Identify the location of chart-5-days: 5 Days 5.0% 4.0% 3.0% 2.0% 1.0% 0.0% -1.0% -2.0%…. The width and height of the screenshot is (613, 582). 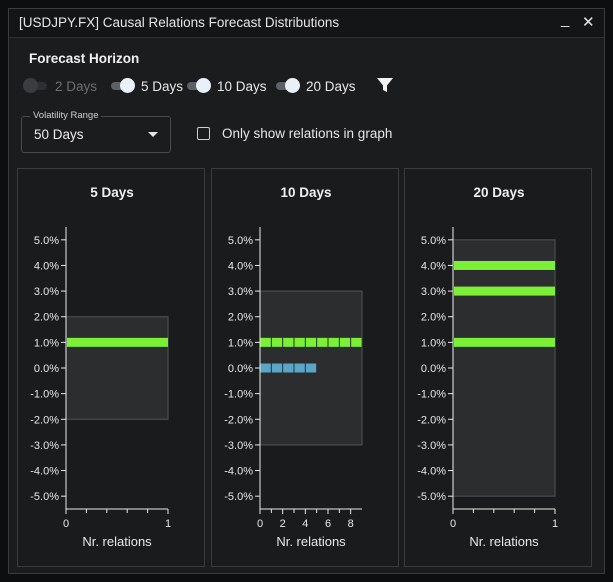
(100, 367).